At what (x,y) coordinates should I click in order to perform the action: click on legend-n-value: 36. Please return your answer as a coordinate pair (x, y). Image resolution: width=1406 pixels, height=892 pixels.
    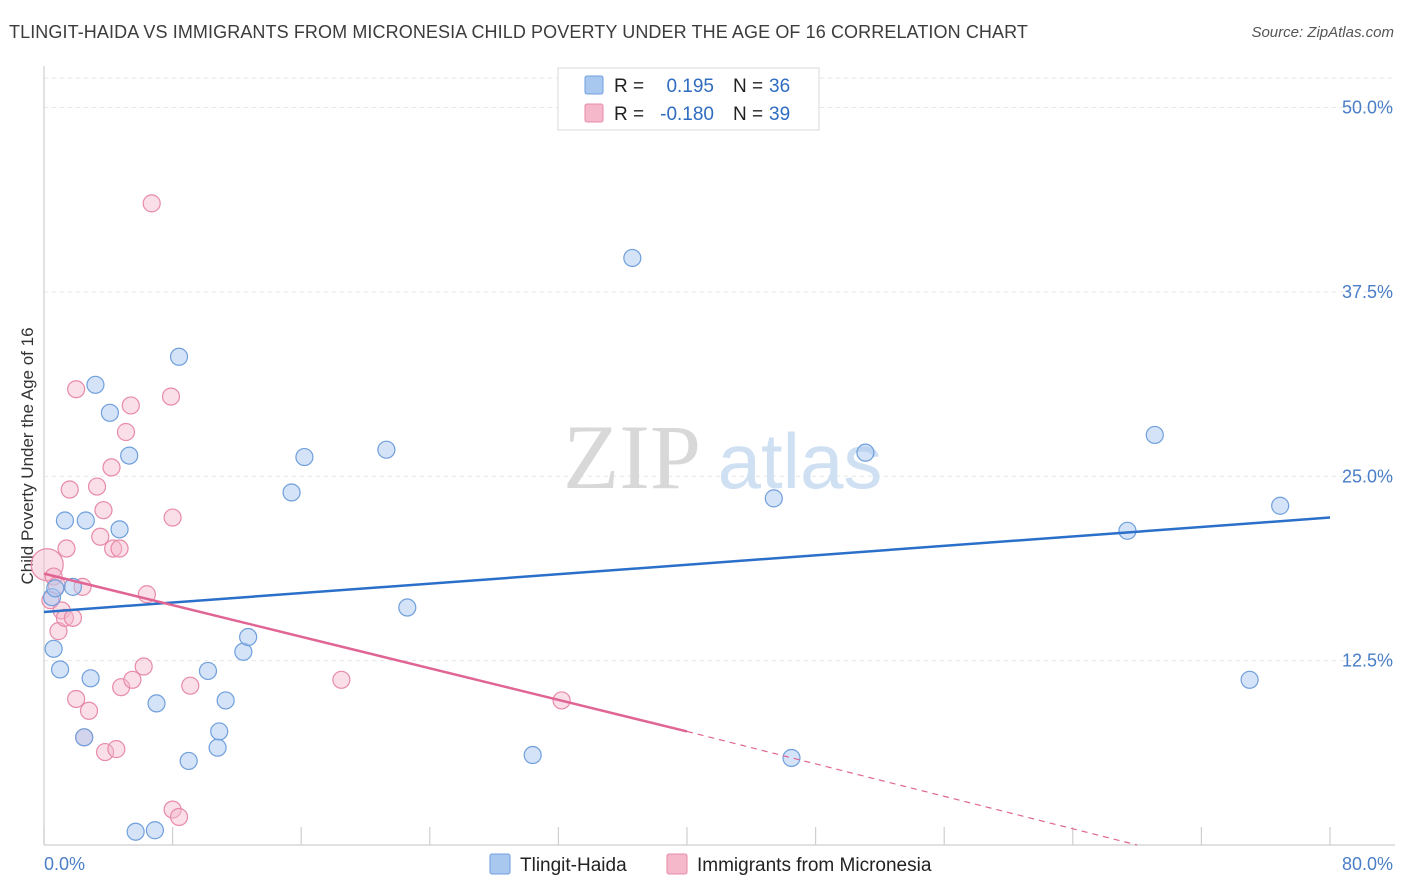
    Looking at the image, I should click on (779, 86).